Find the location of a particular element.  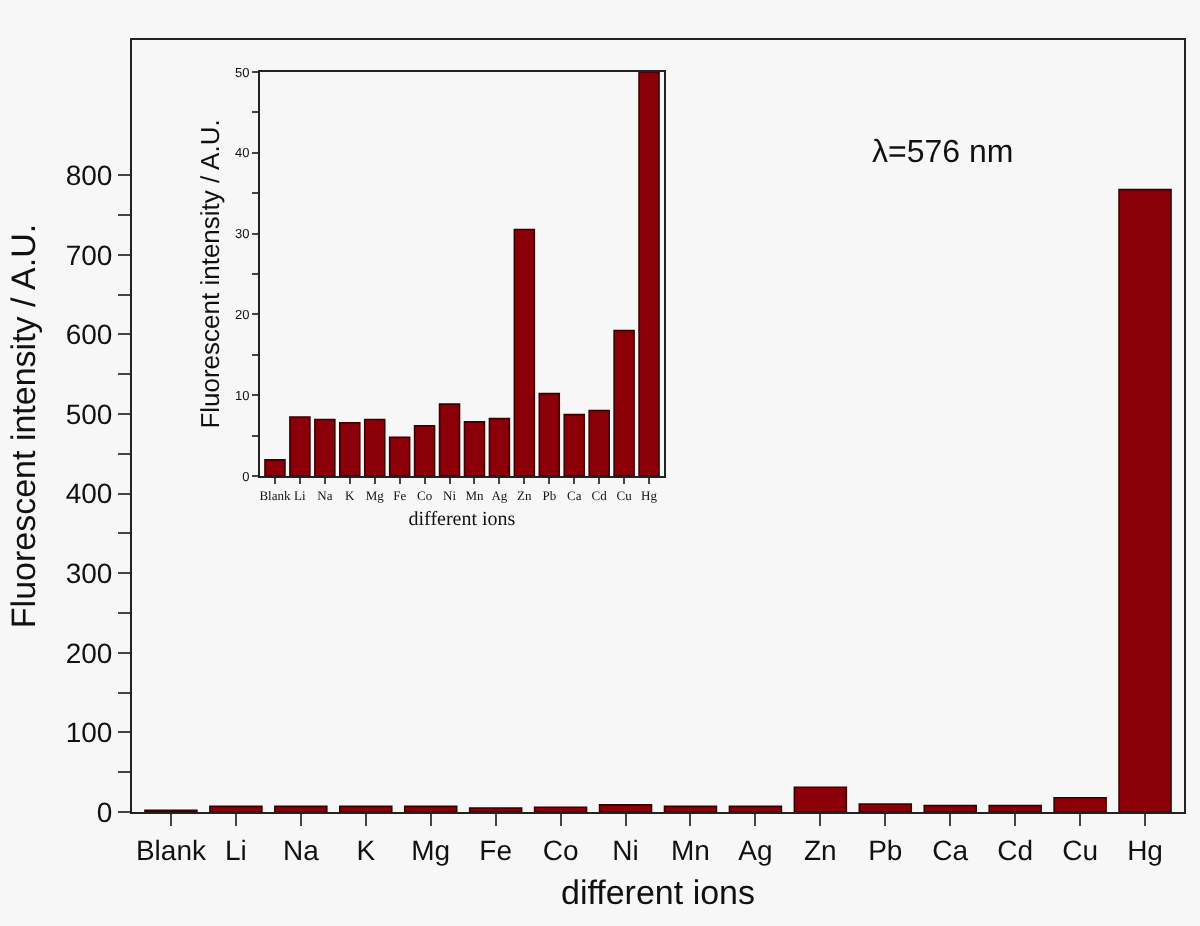

x-tick-label: Ni is located at coordinates (625, 849).